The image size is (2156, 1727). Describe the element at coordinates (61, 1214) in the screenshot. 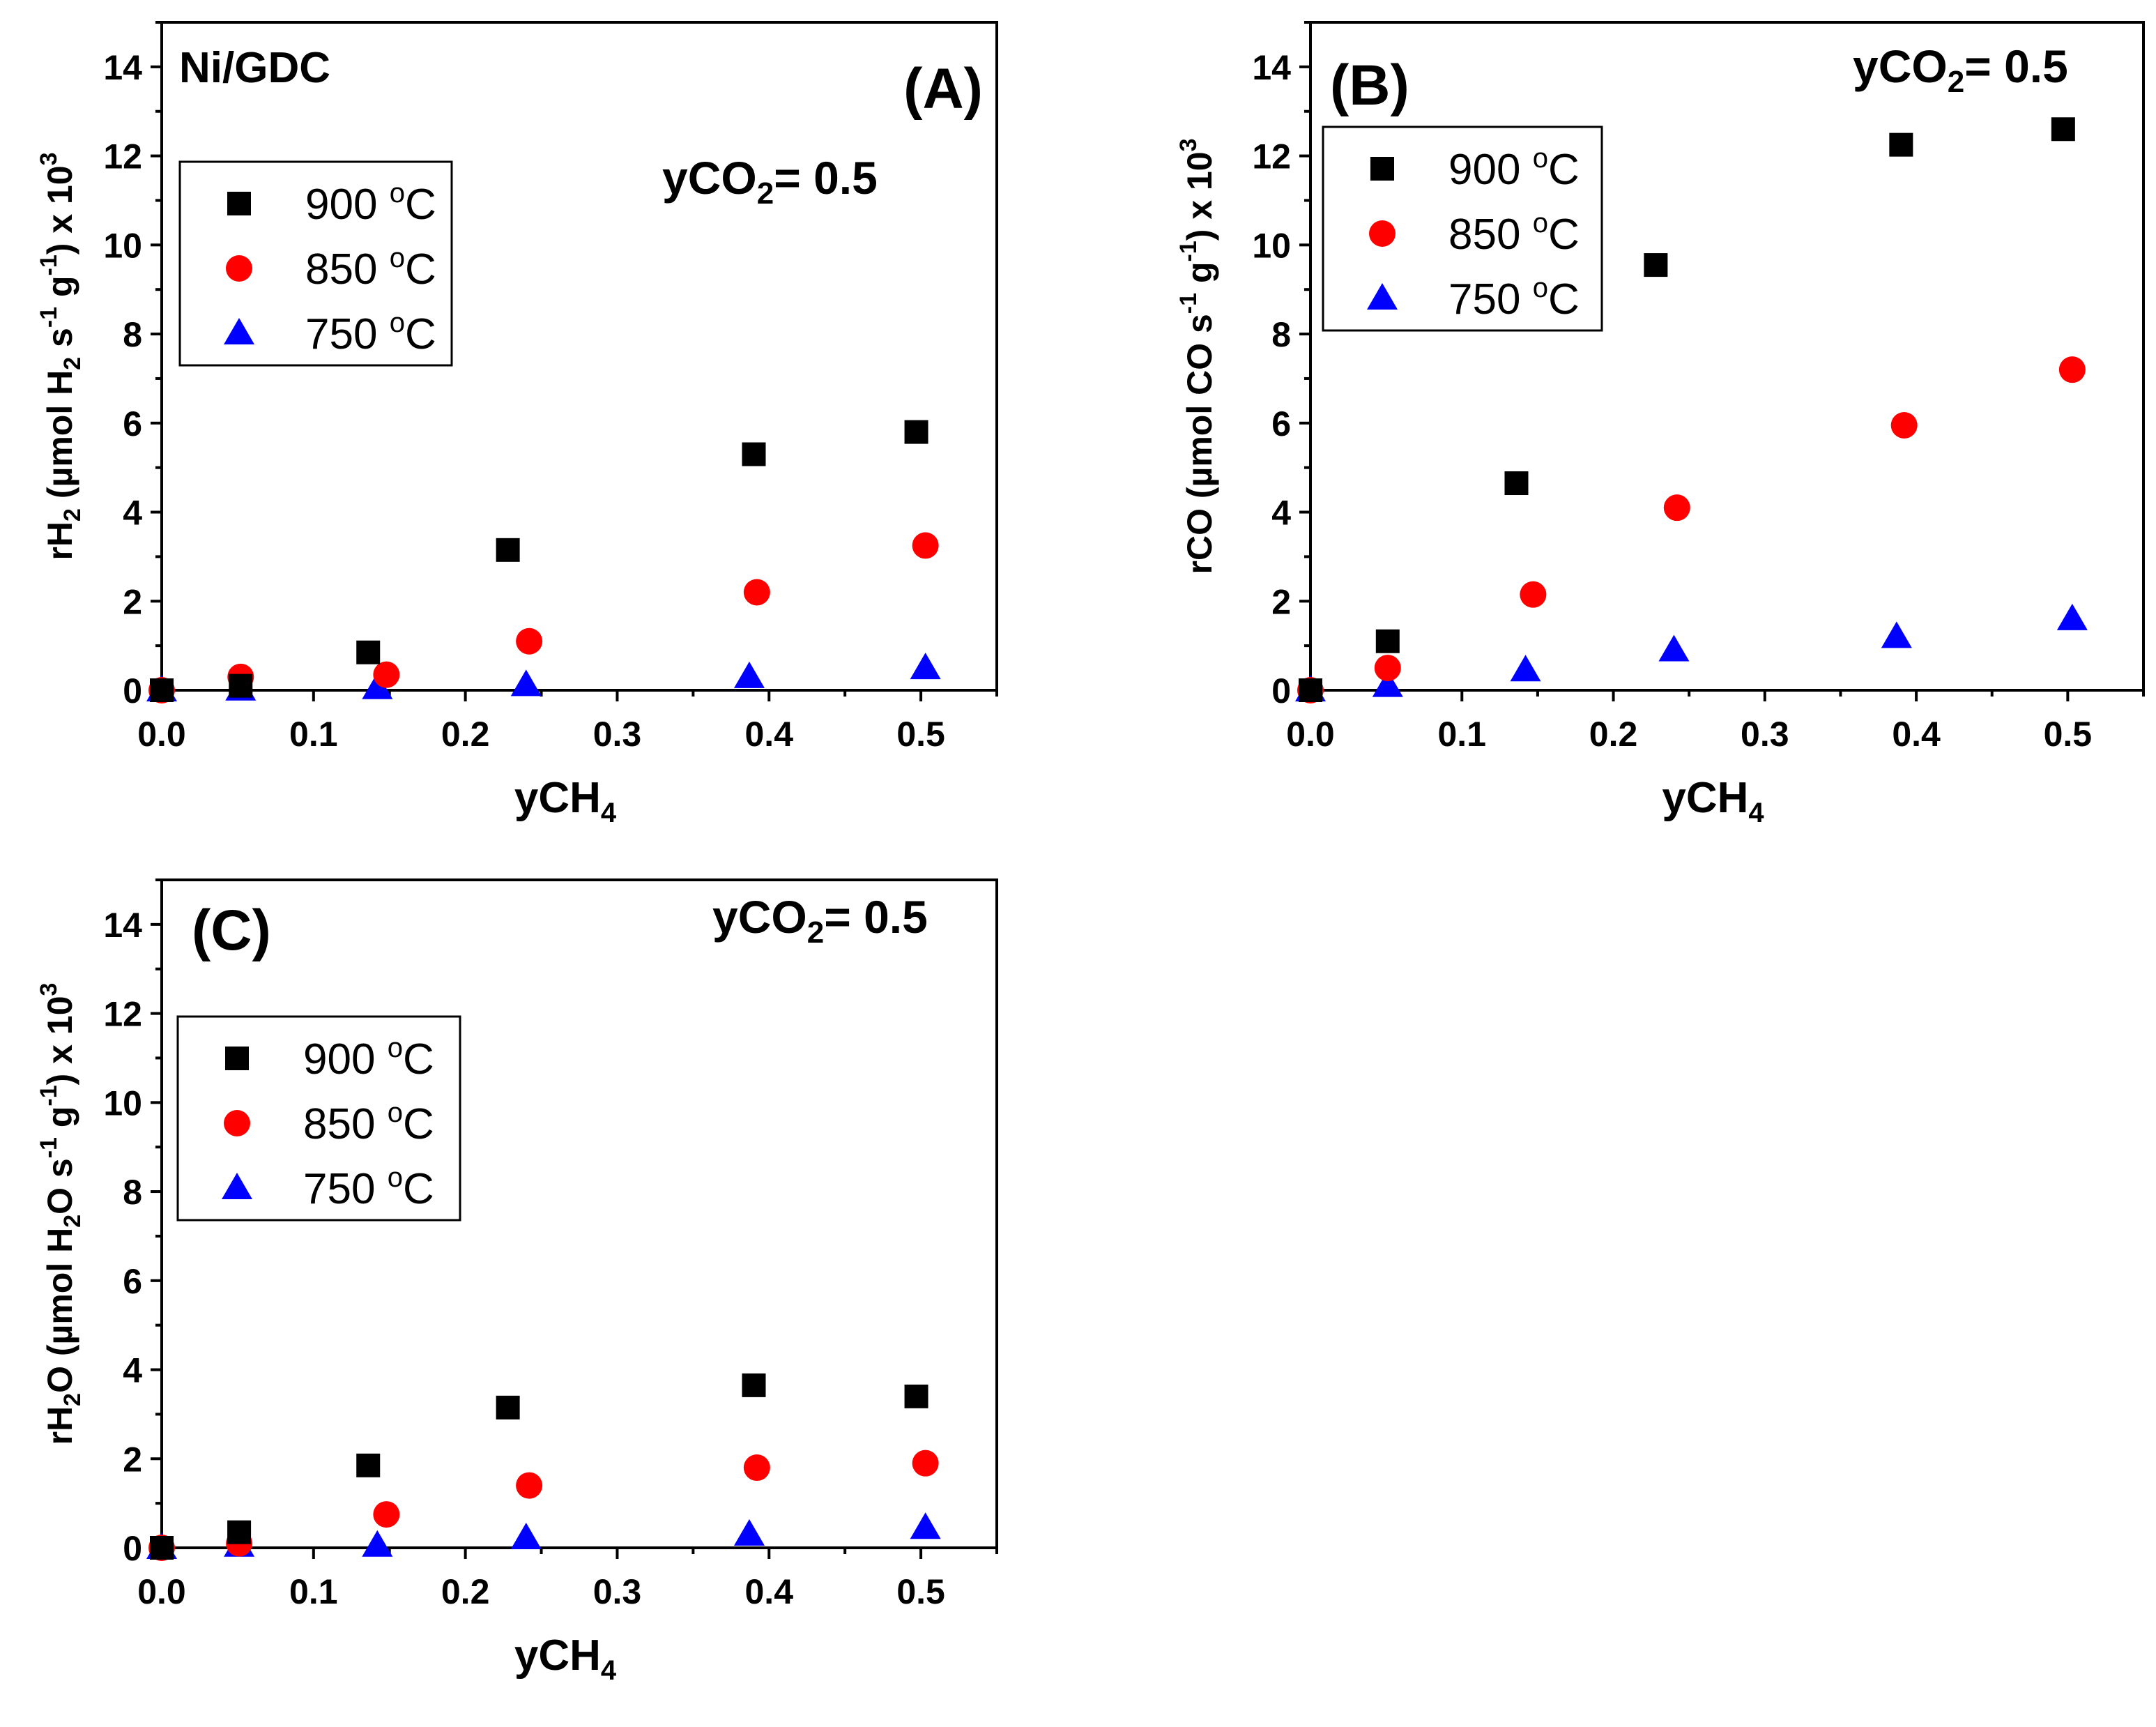

I see `y-axis-label: rH2O (µmol H2O s-1 g-1) x 103` at that location.